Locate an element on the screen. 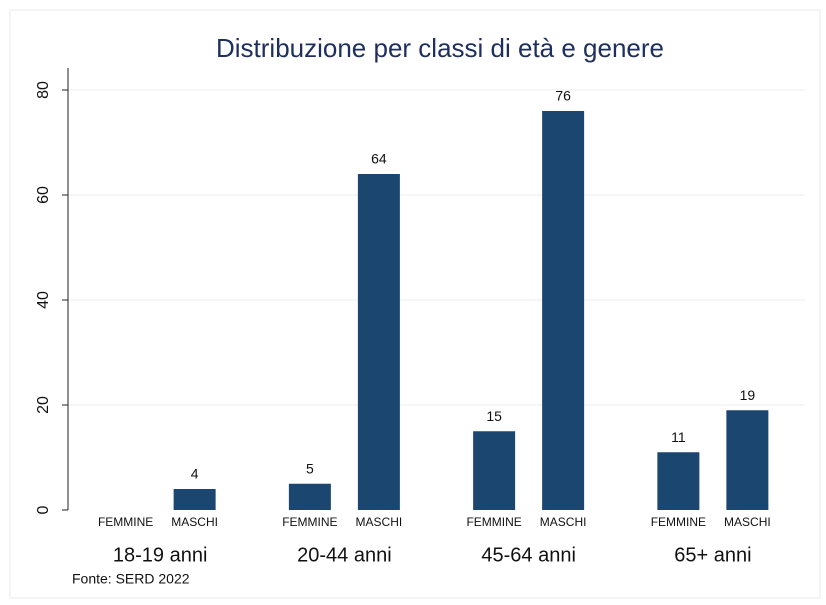 The height and width of the screenshot is (605, 826). group-label: 65+ anni is located at coordinates (712, 555).